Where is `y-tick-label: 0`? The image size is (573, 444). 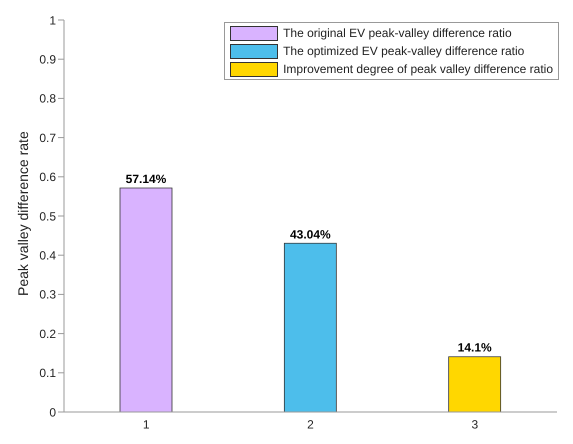 y-tick-label: 0 is located at coordinates (52, 412).